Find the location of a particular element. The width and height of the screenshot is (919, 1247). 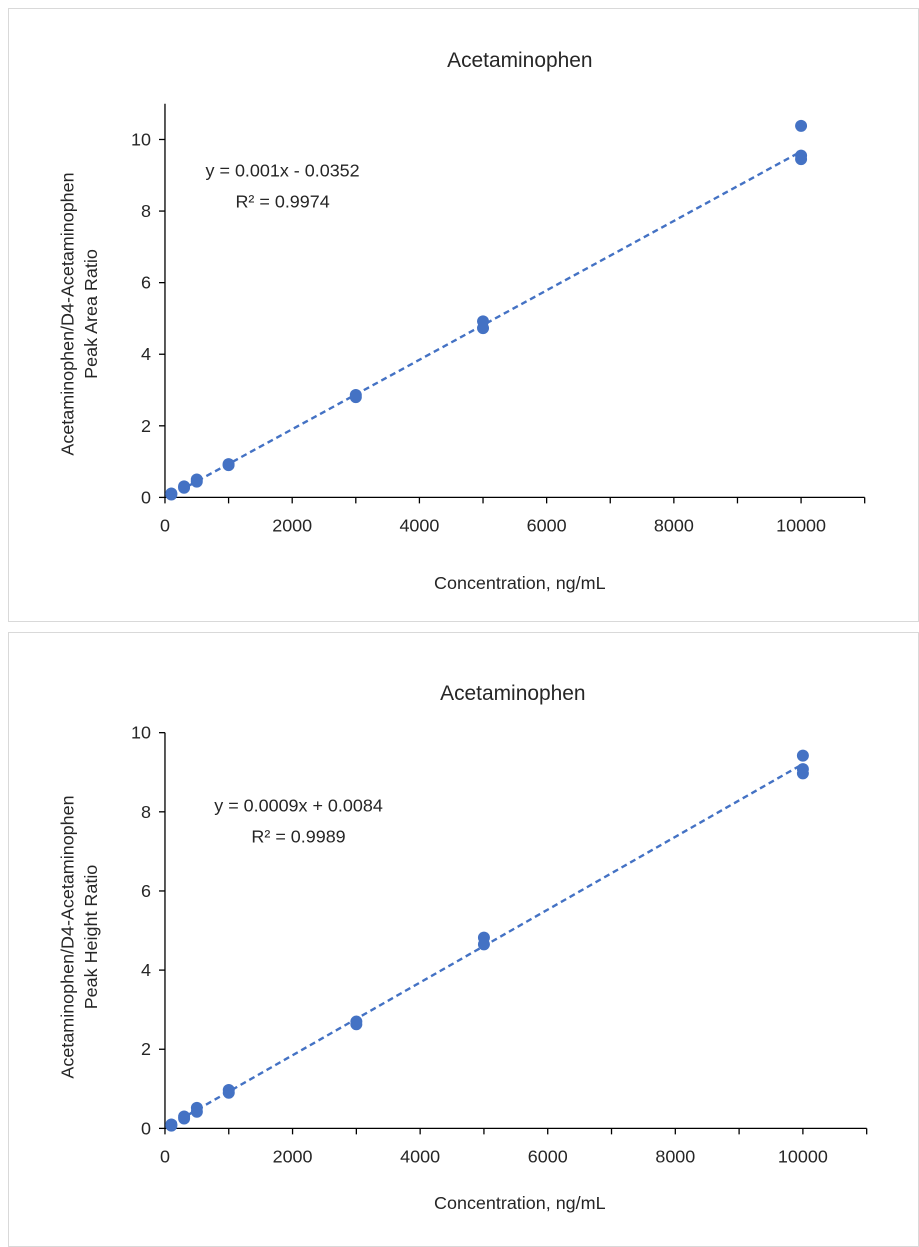

trendline-equation: y = 0.001x - 0.0352 is located at coordinates (283, 170).